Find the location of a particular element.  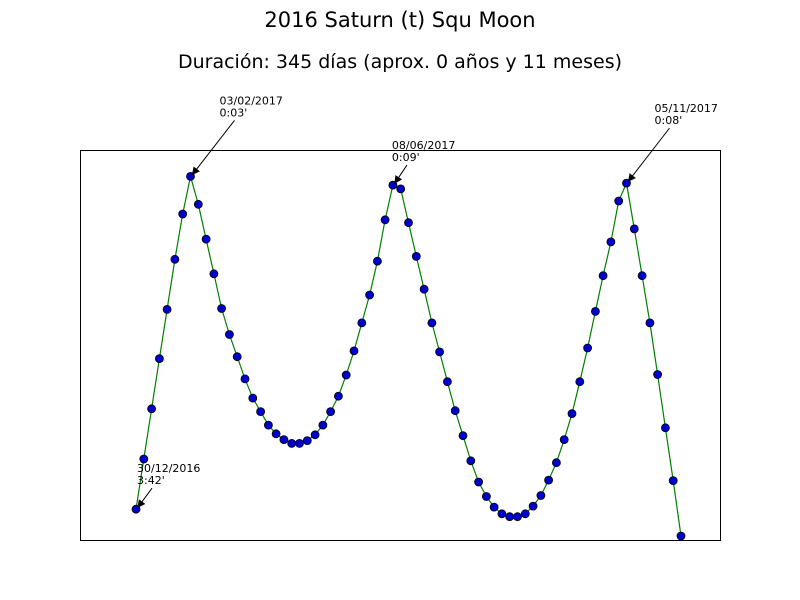

annotation-date: 30/12/2016 is located at coordinates (168, 468).